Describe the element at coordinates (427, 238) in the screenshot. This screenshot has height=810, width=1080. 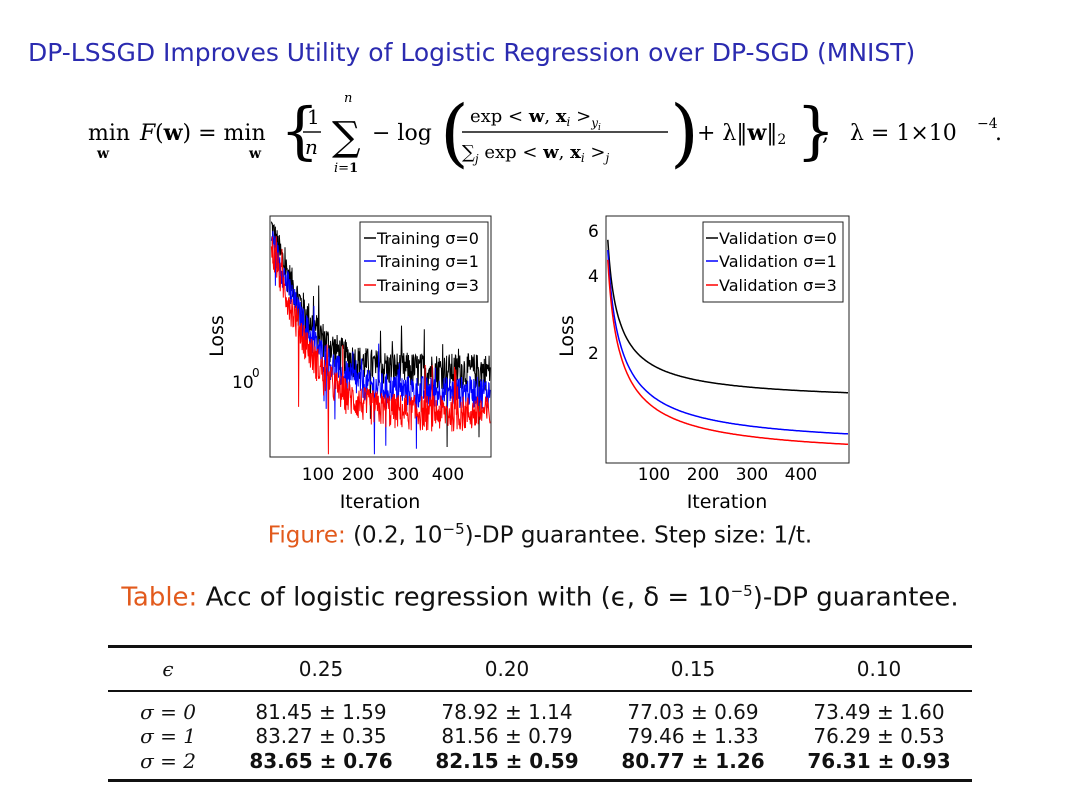
I see `legend-training-sigma0: Training σ=0` at that location.